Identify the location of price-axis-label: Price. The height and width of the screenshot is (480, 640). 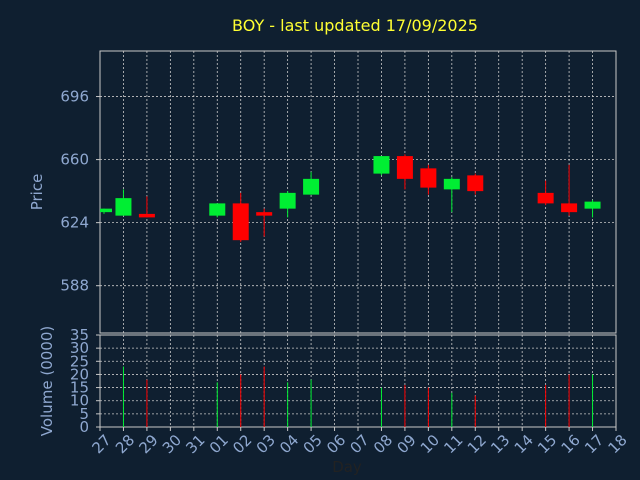
(37, 192).